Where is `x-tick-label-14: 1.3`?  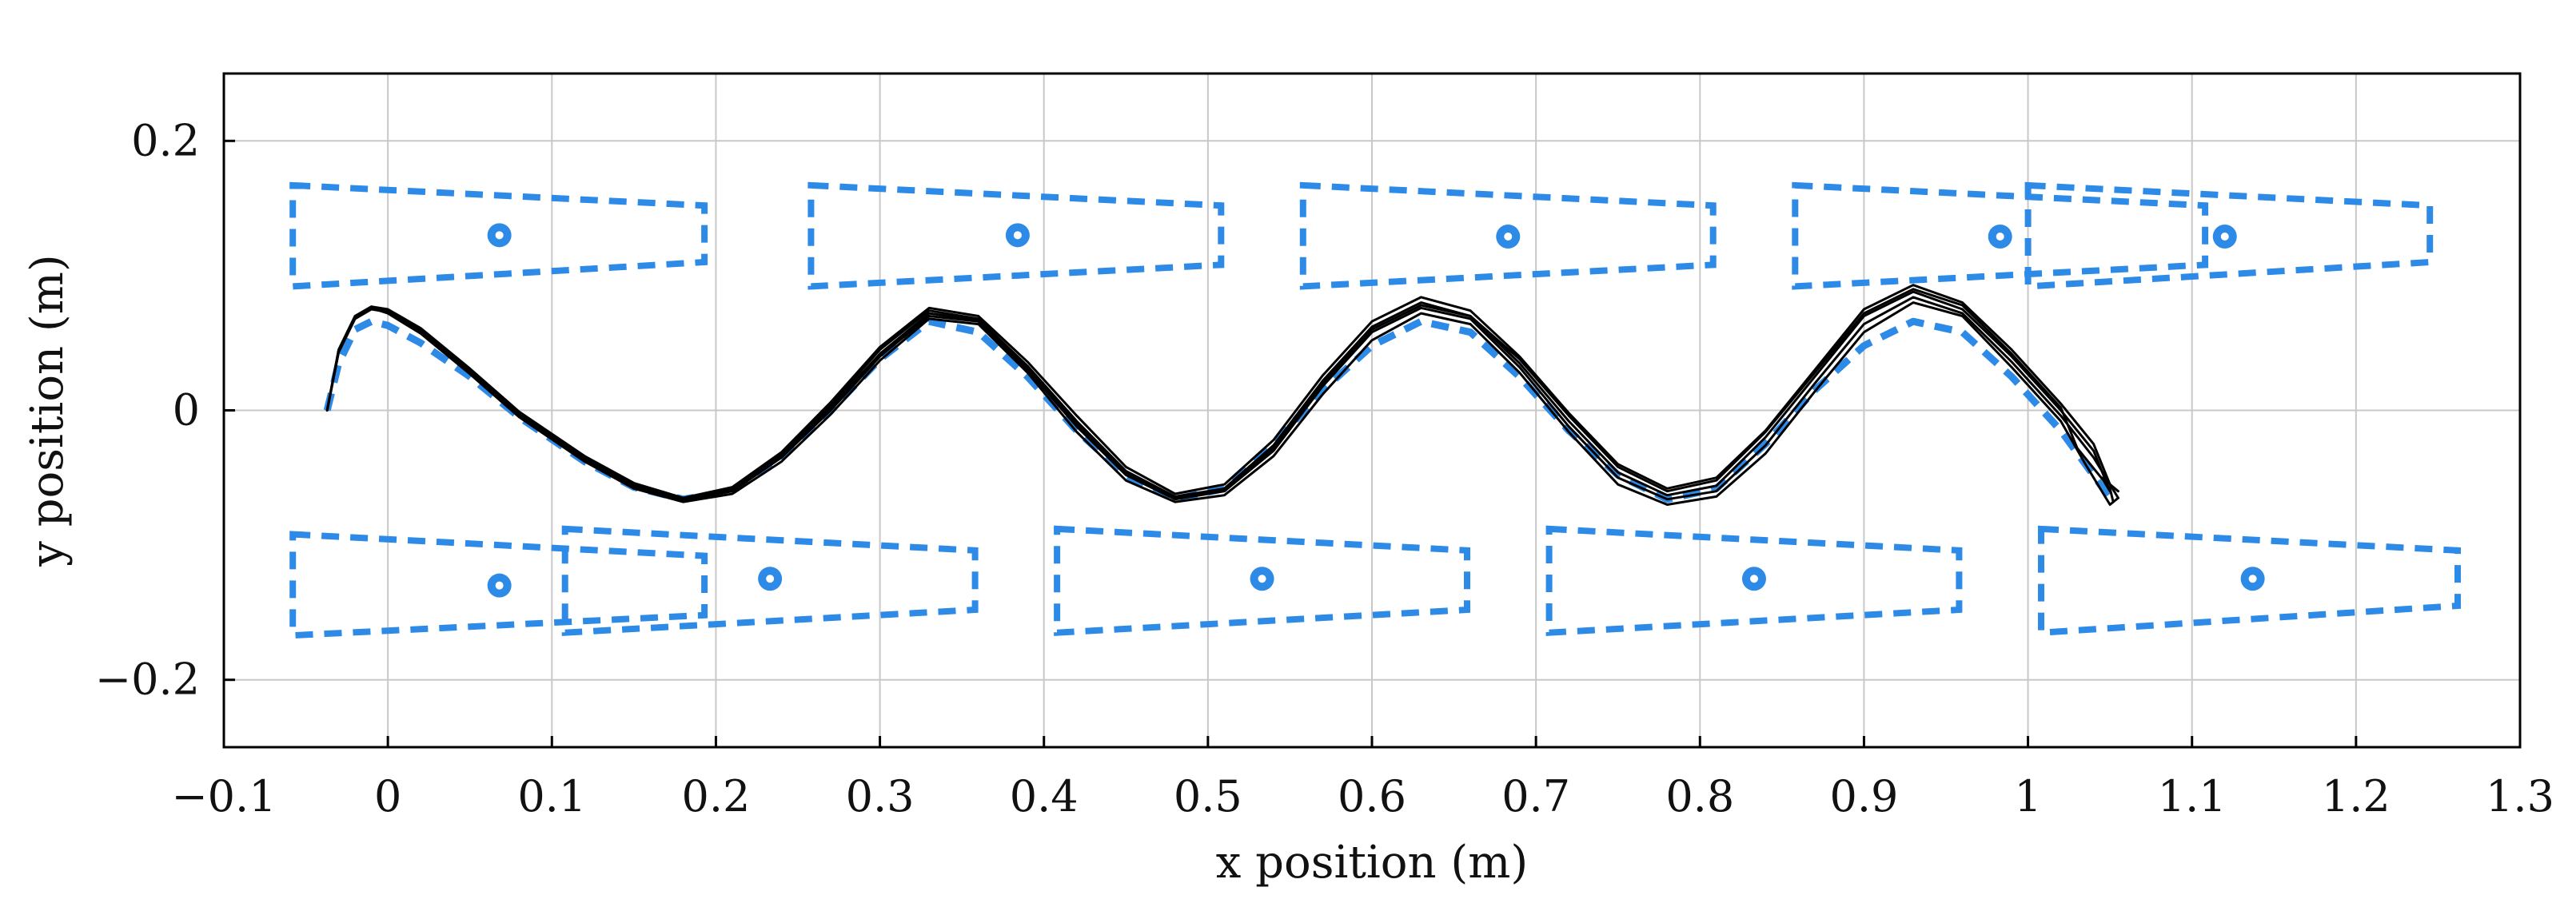 x-tick-label-14: 1.3 is located at coordinates (2520, 796).